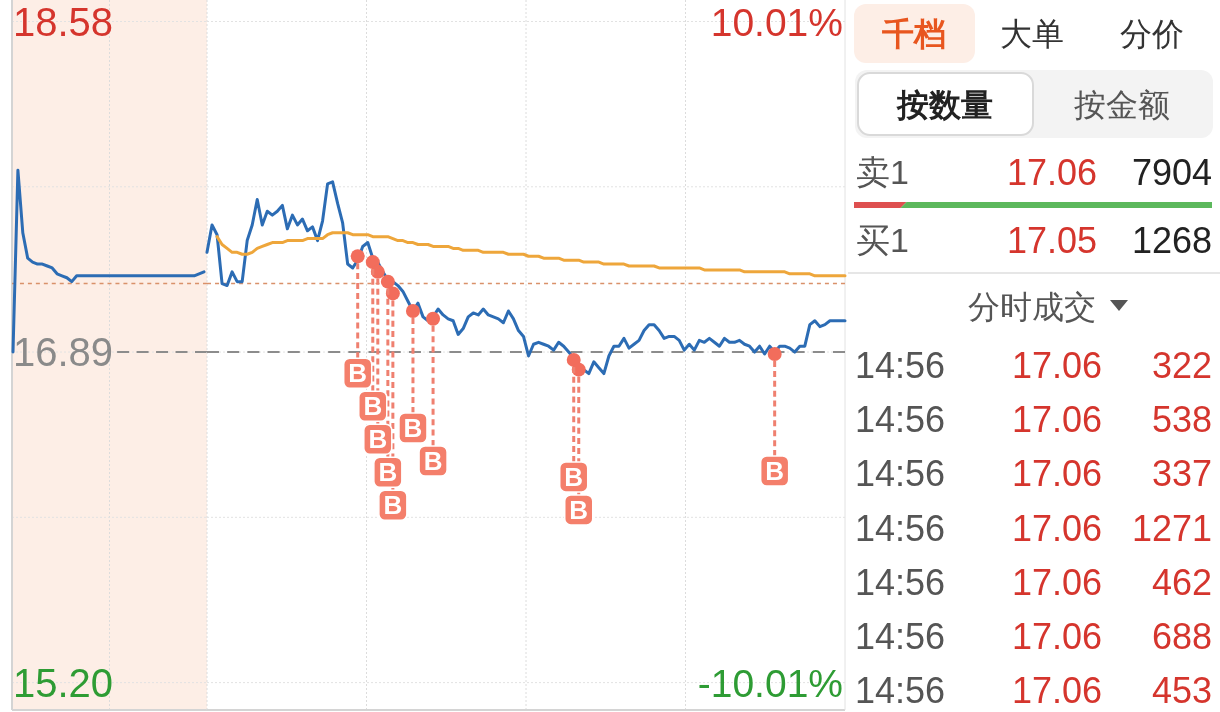 The image size is (1220, 712). I want to click on trade-volume: 453, so click(1181, 691).